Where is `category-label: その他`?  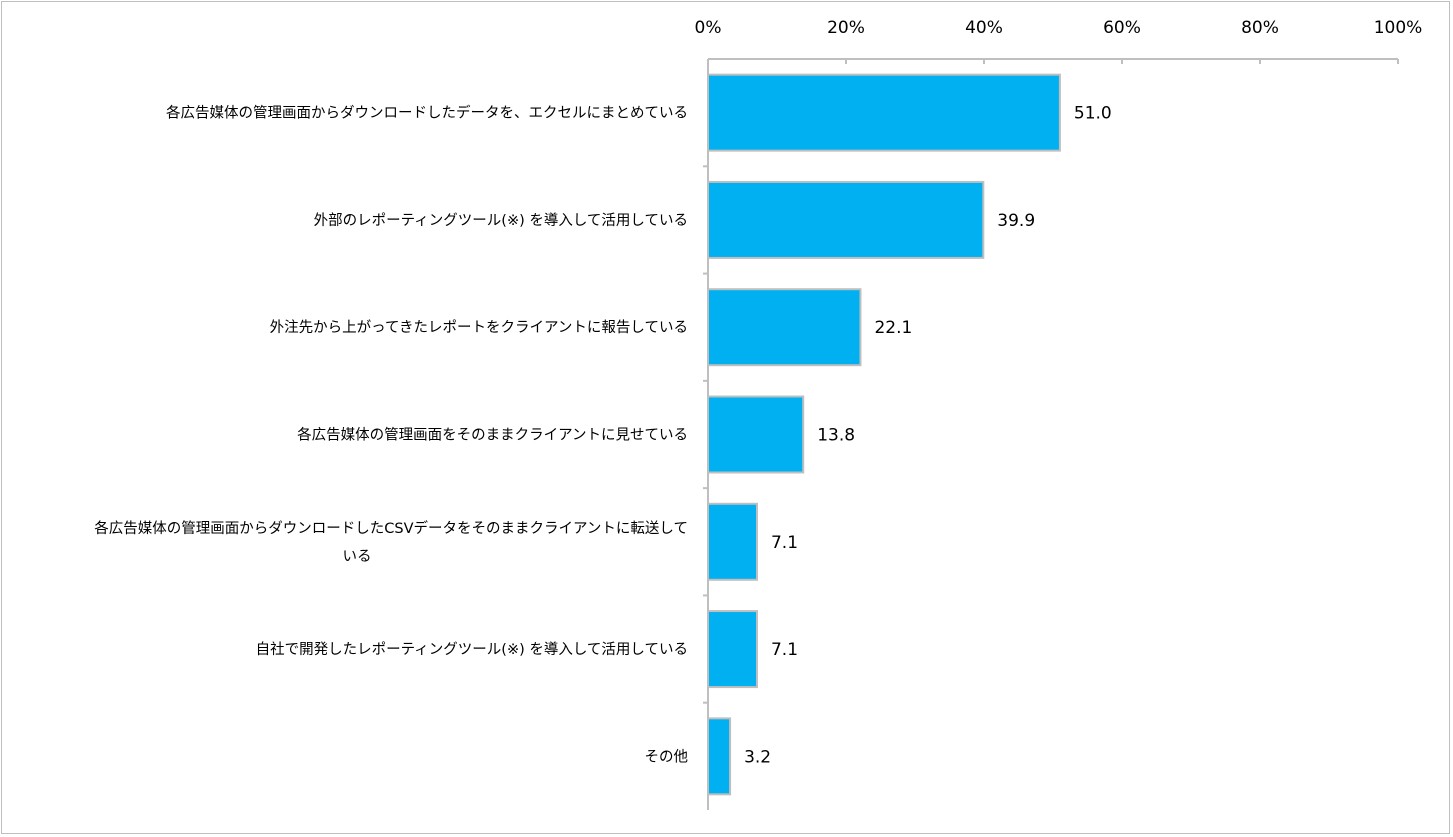 category-label: その他 is located at coordinates (667, 756).